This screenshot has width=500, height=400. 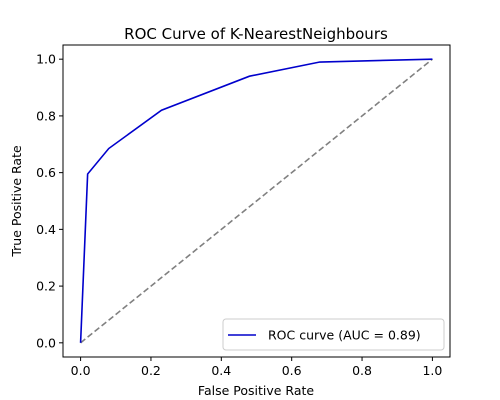 What do you see at coordinates (46, 342) in the screenshot?
I see `y-tick-label: 0.0` at bounding box center [46, 342].